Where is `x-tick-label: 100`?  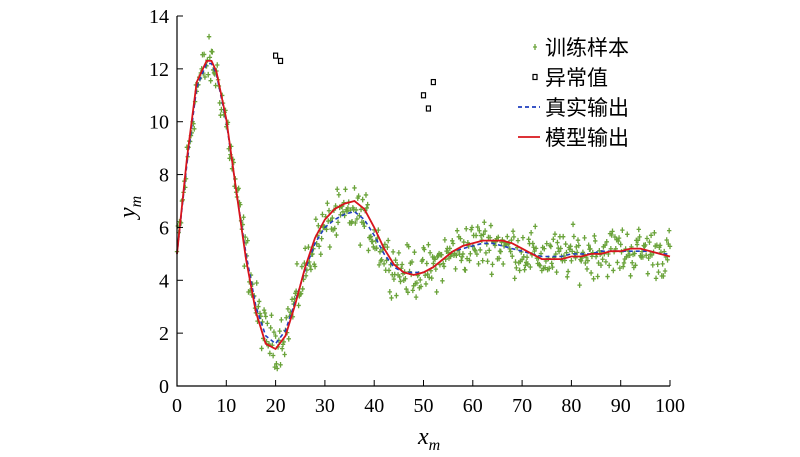
x-tick-label: 100 is located at coordinates (670, 406).